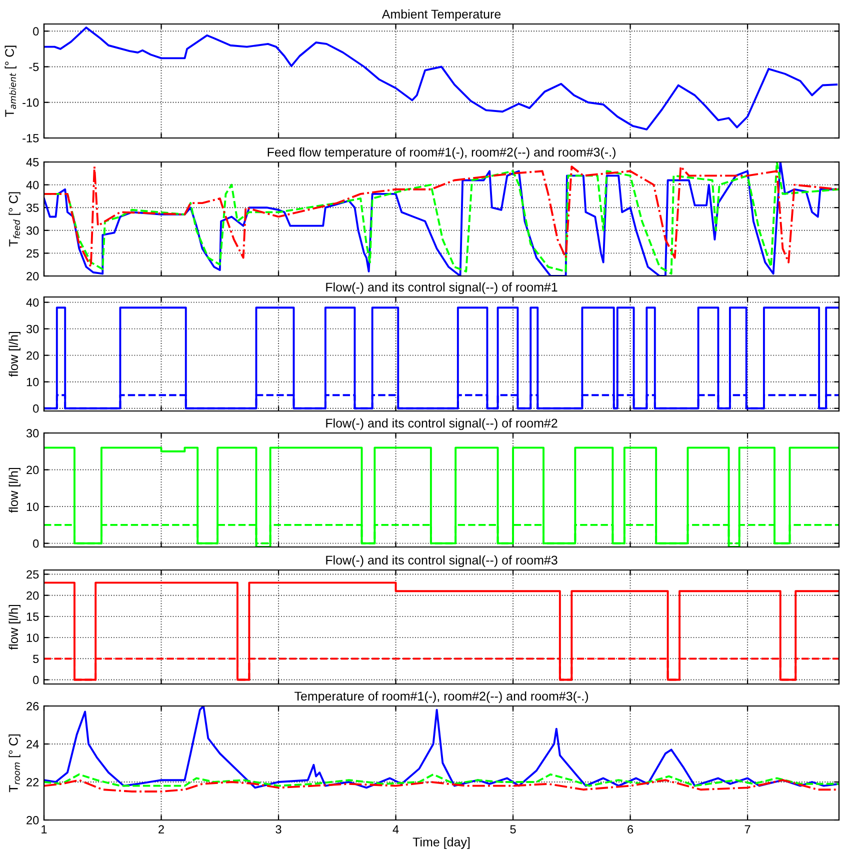 This screenshot has height=857, width=842. I want to click on y-axis-title: T$_{room}$ [° C], so click(14, 763).